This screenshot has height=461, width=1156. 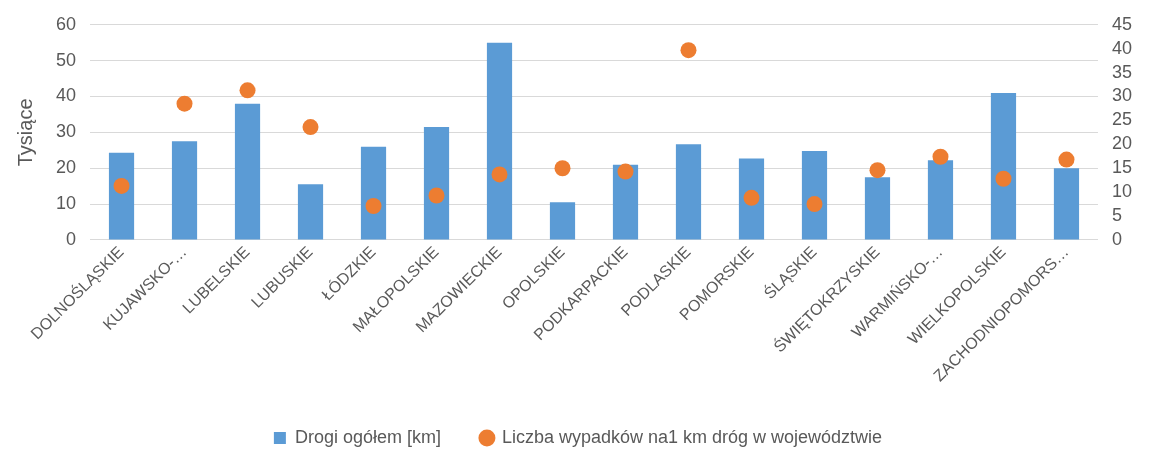 I want to click on y2-tick-label: 20, so click(x=1122, y=143).